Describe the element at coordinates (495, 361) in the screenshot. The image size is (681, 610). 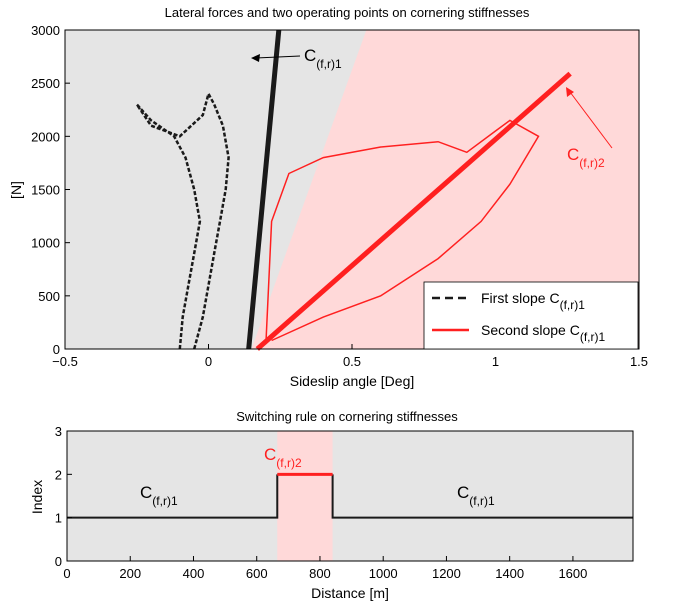
I see `top-x-tick-label: 1` at that location.